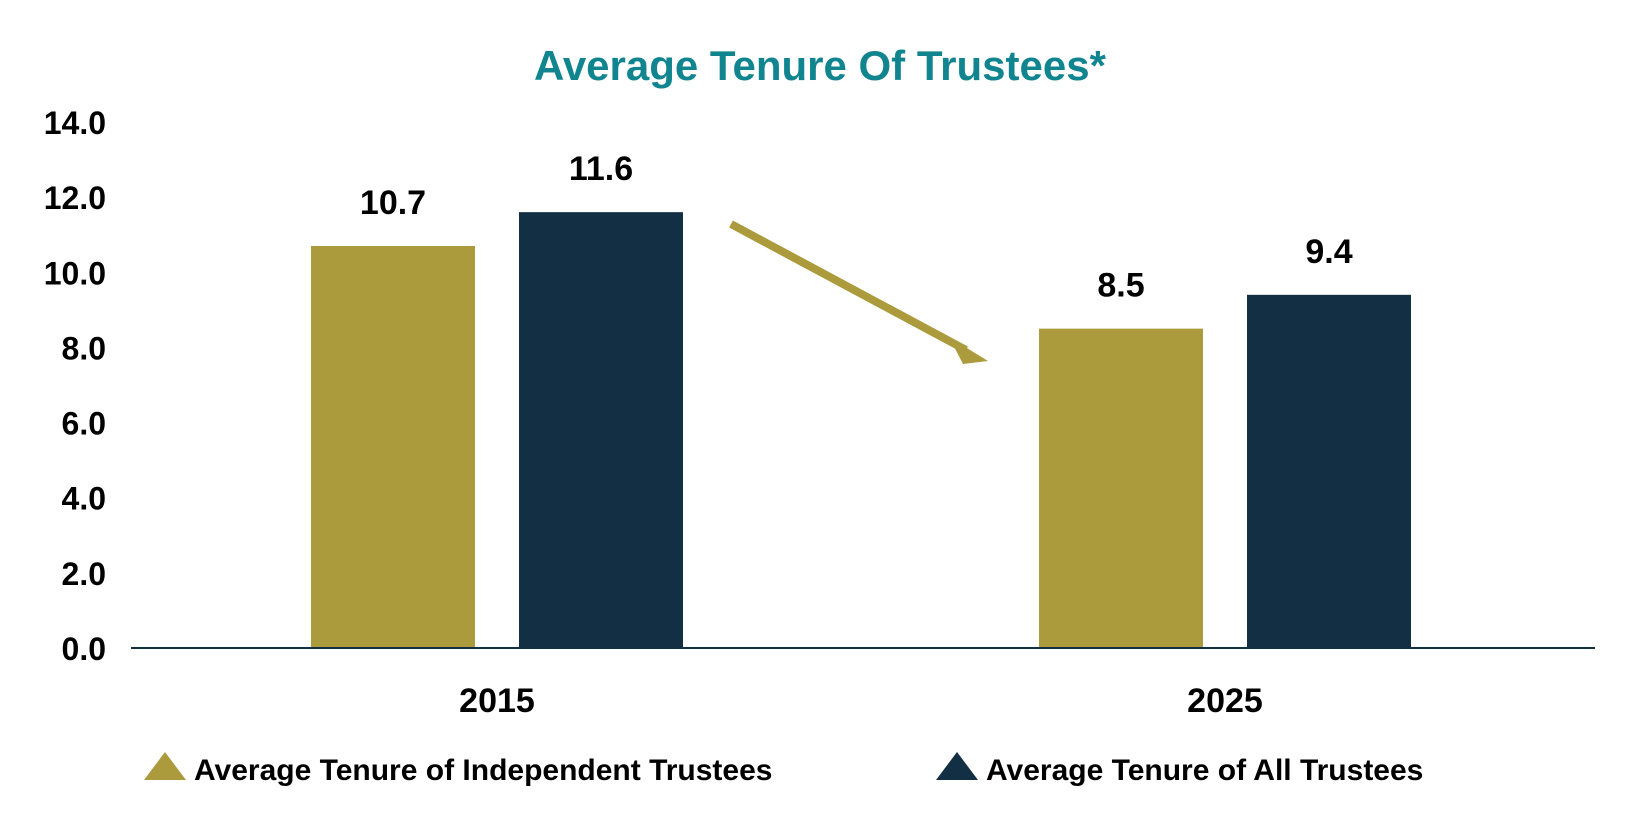  I want to click on x-axis: 2015 2025, so click(861, 701).